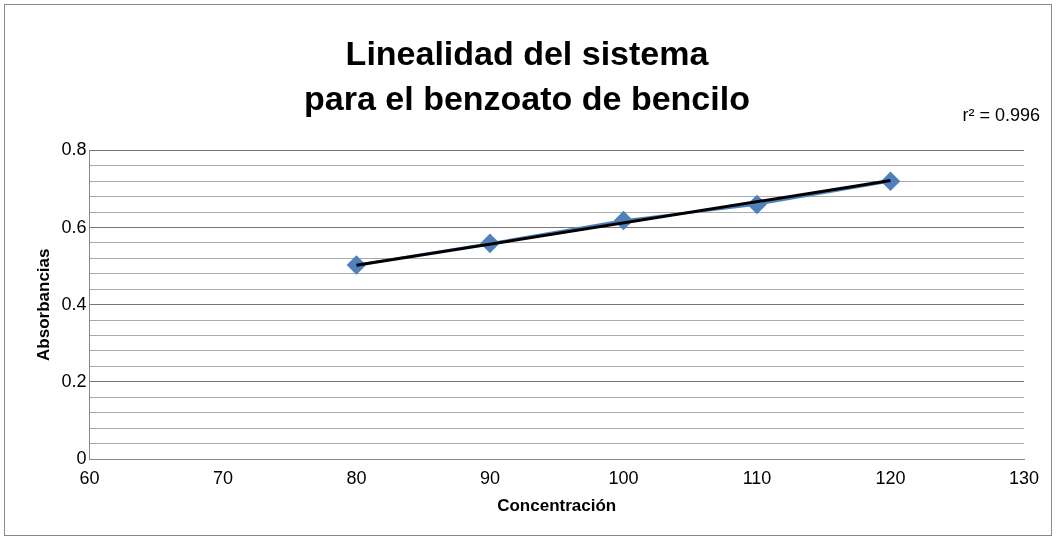 This screenshot has width=1058, height=541. What do you see at coordinates (890, 477) in the screenshot?
I see `x-tick-label: 120` at bounding box center [890, 477].